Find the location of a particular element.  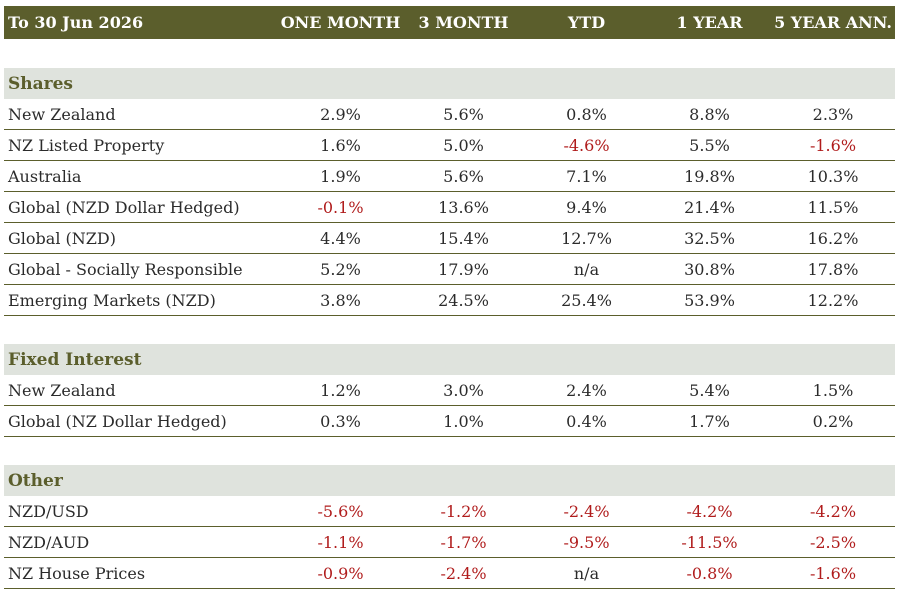

table-row: New Zealand 2.9% 5.6% 0.8% 8.8% 2.3% is located at coordinates (449, 114).